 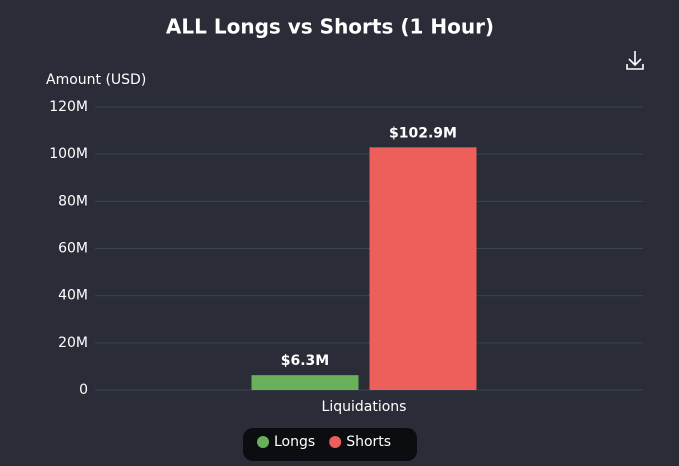 I want to click on download-button, so click(x=635, y=60).